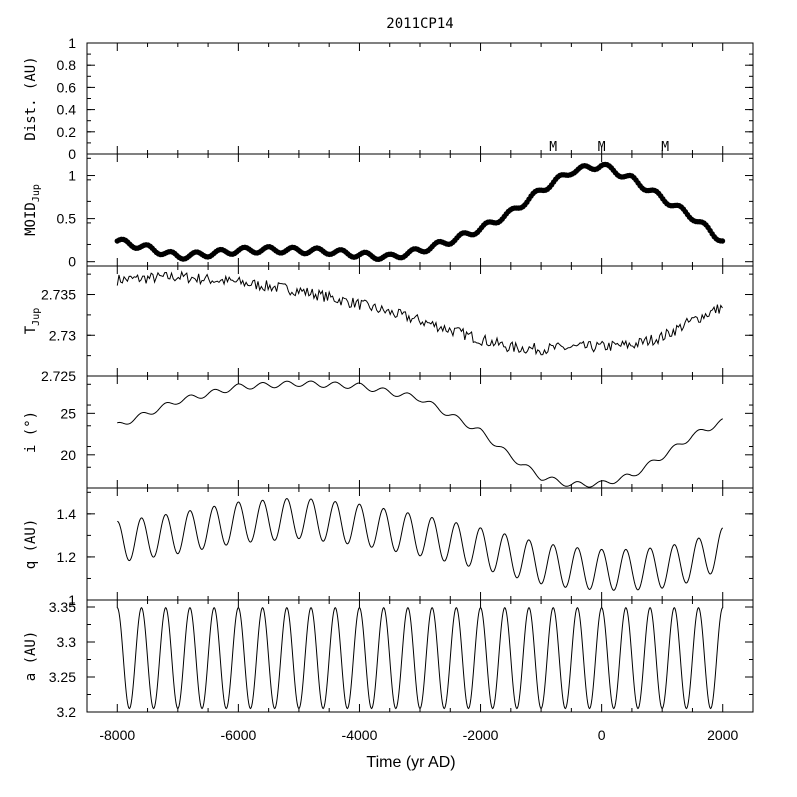 This screenshot has width=797, height=797. Describe the element at coordinates (58, 295) in the screenshot. I see `y-tick-label: 2.735` at that location.